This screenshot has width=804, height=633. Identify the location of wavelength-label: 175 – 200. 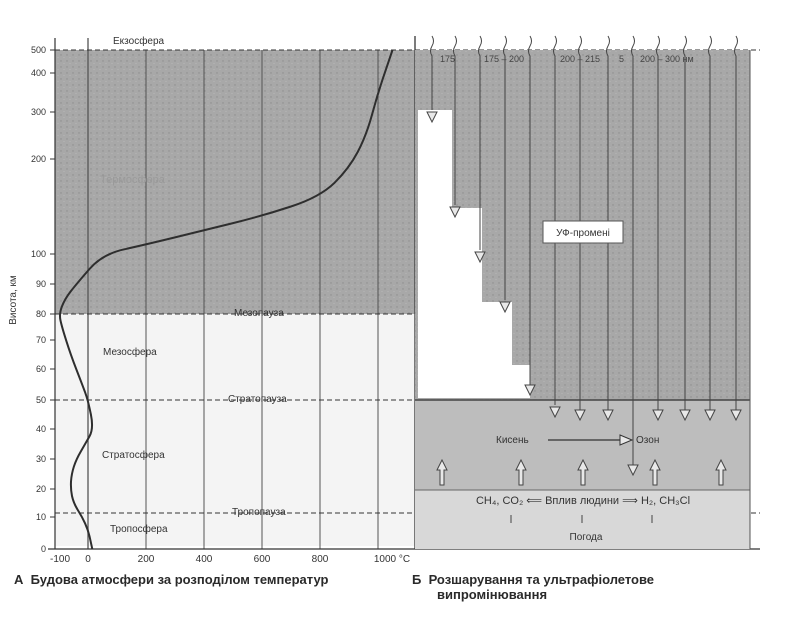
(504, 59).